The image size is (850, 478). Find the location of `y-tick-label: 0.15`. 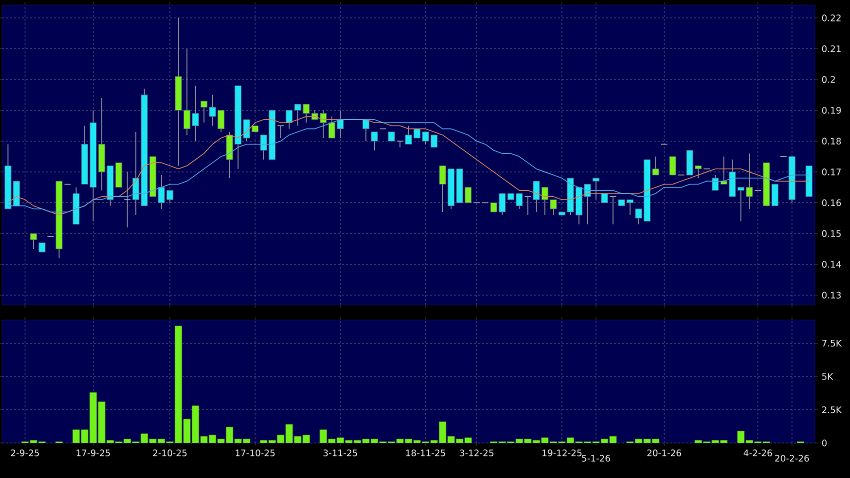

y-tick-label: 0.15 is located at coordinates (831, 233).